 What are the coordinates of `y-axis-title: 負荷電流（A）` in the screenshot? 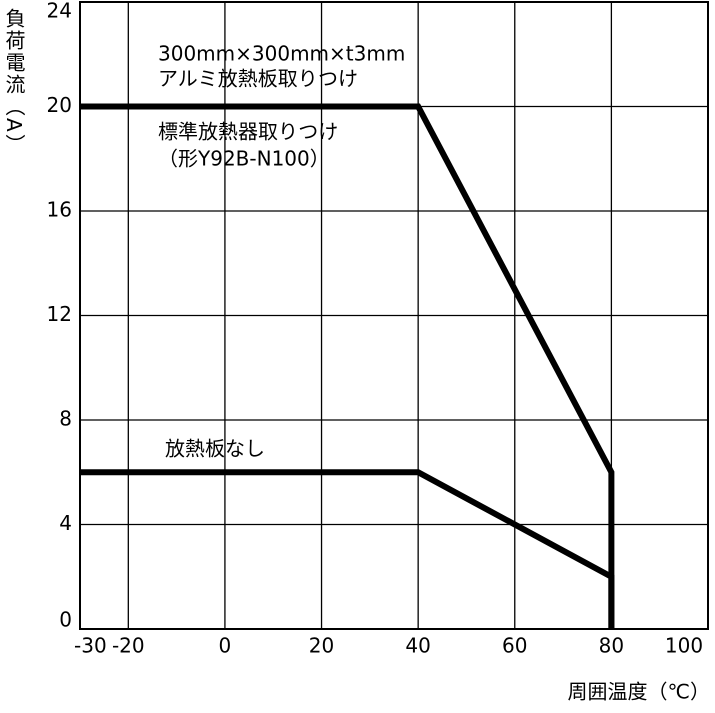 It's located at (14, 82).